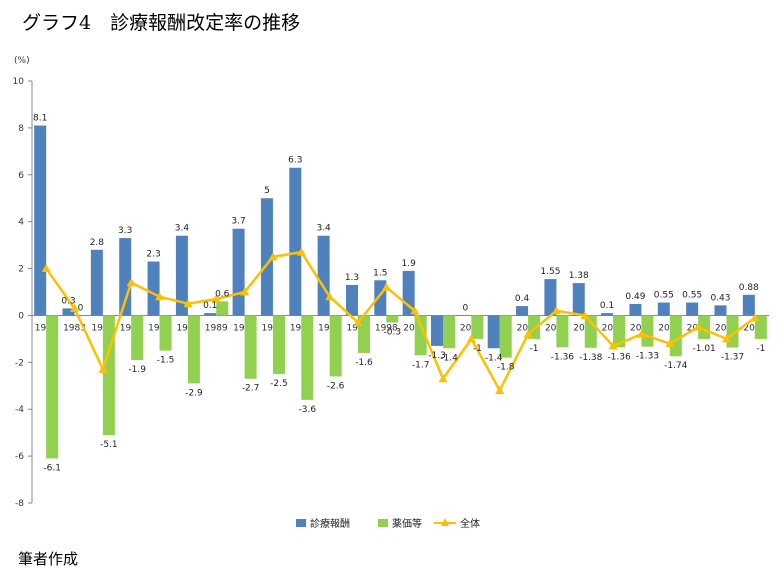  What do you see at coordinates (352, 278) in the screenshot?
I see `data-label-shinryo: 1.3` at bounding box center [352, 278].